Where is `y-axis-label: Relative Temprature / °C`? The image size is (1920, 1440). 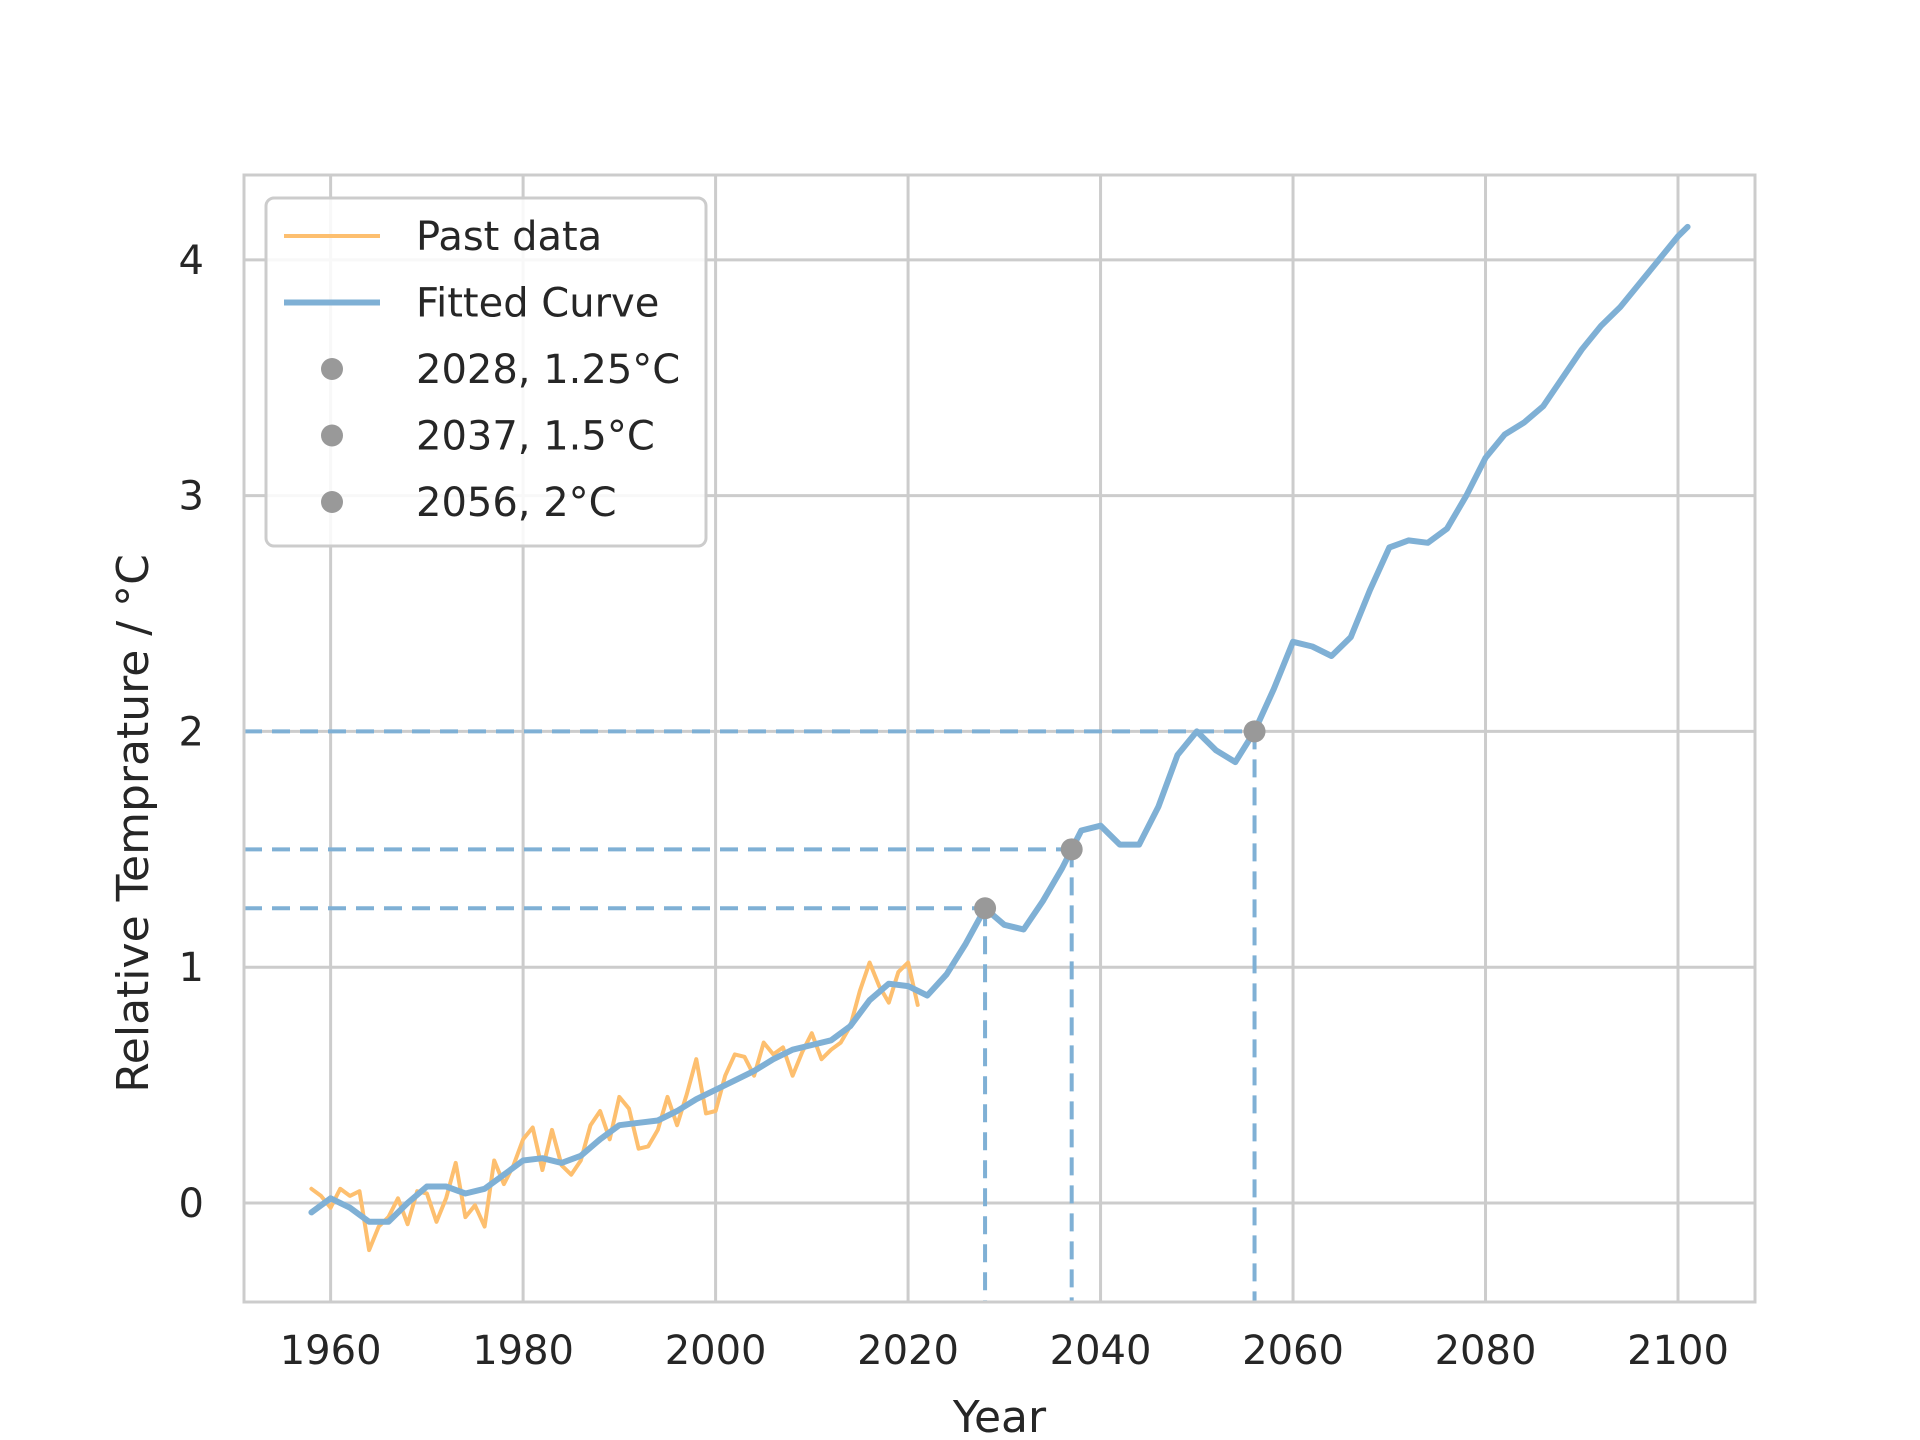 y-axis-label: Relative Temprature / °C is located at coordinates (133, 823).